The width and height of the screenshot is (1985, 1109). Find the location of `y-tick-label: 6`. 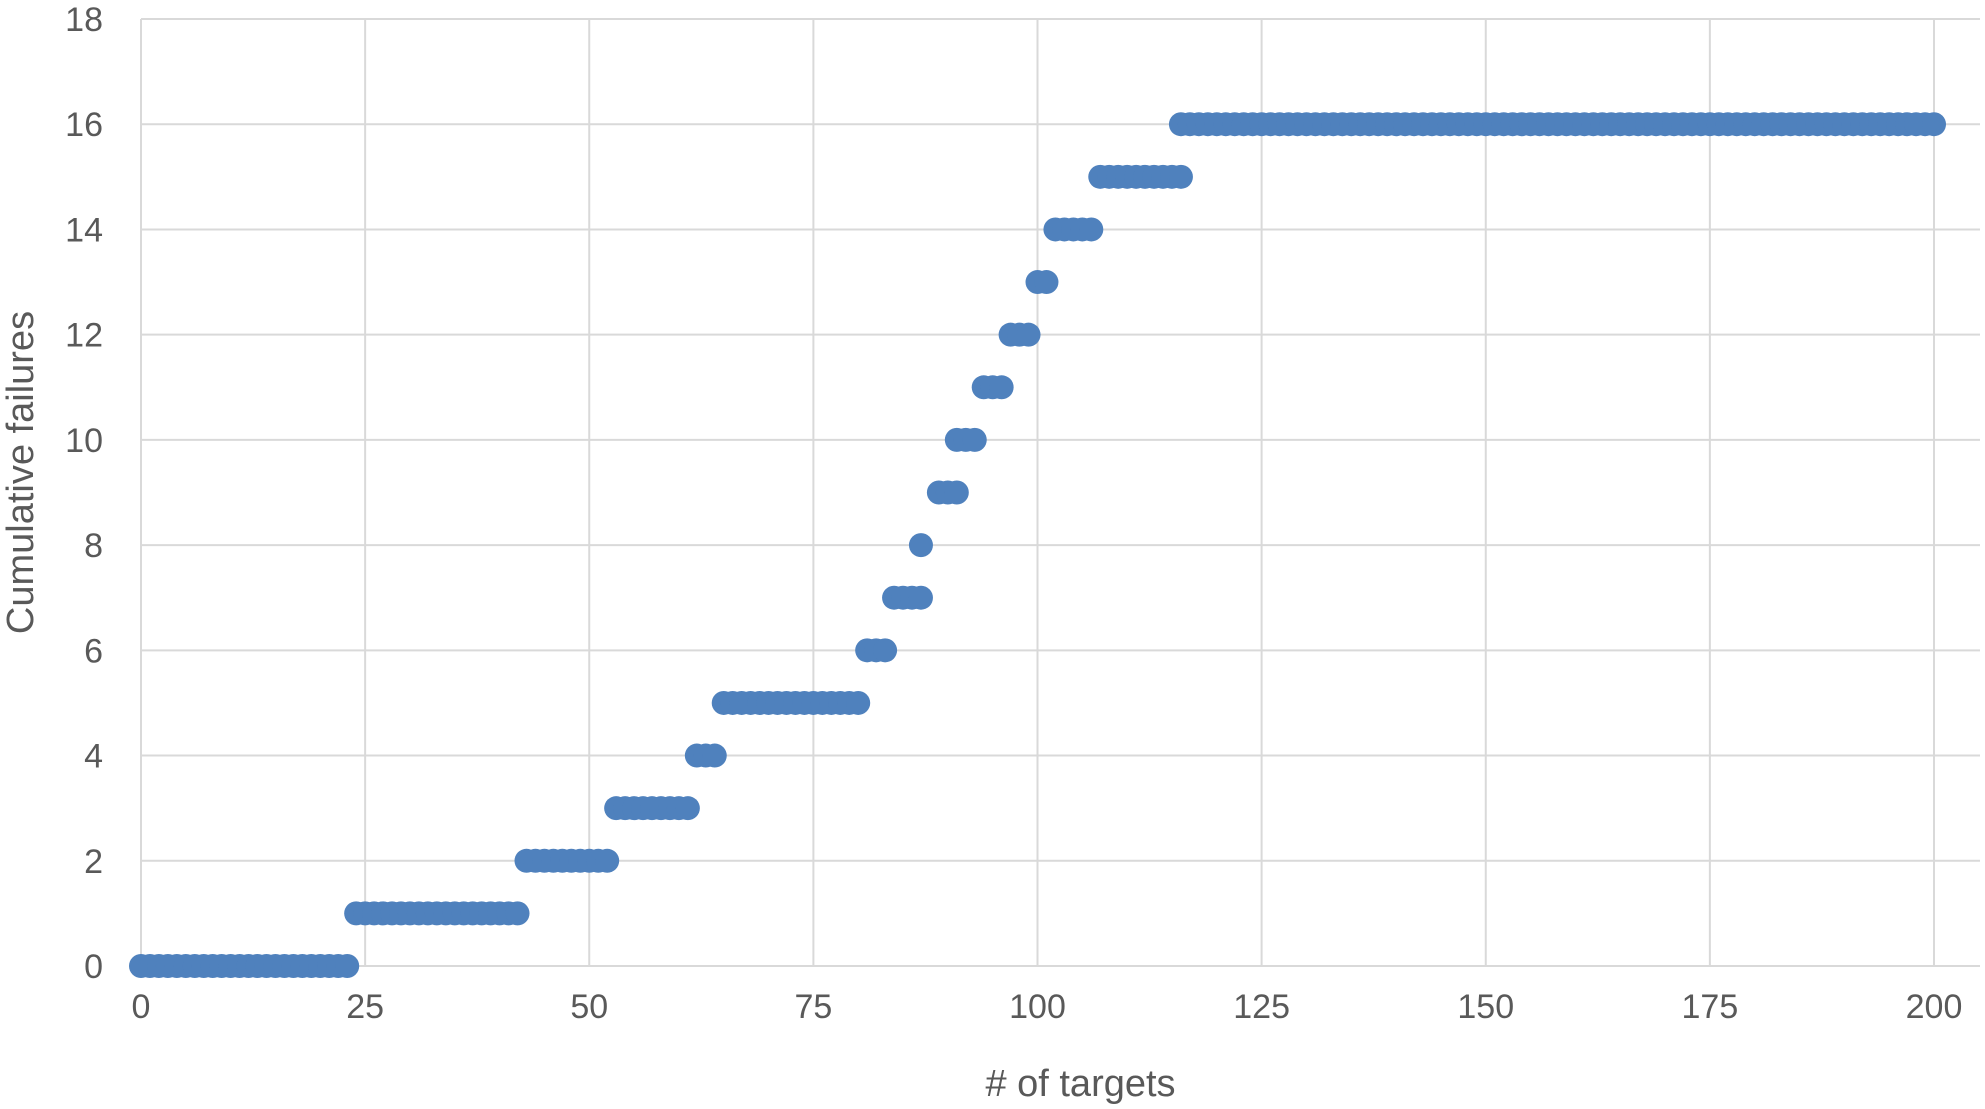

y-tick-label: 6 is located at coordinates (93, 651).